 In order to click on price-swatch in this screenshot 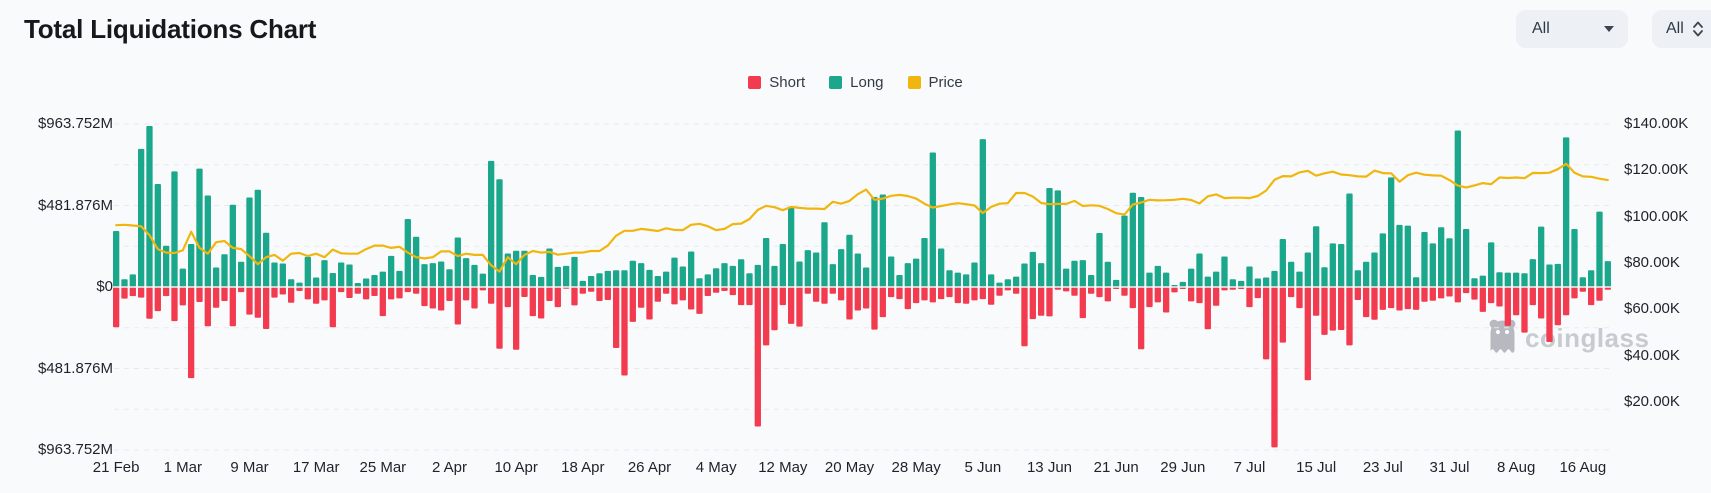, I will do `click(914, 82)`.